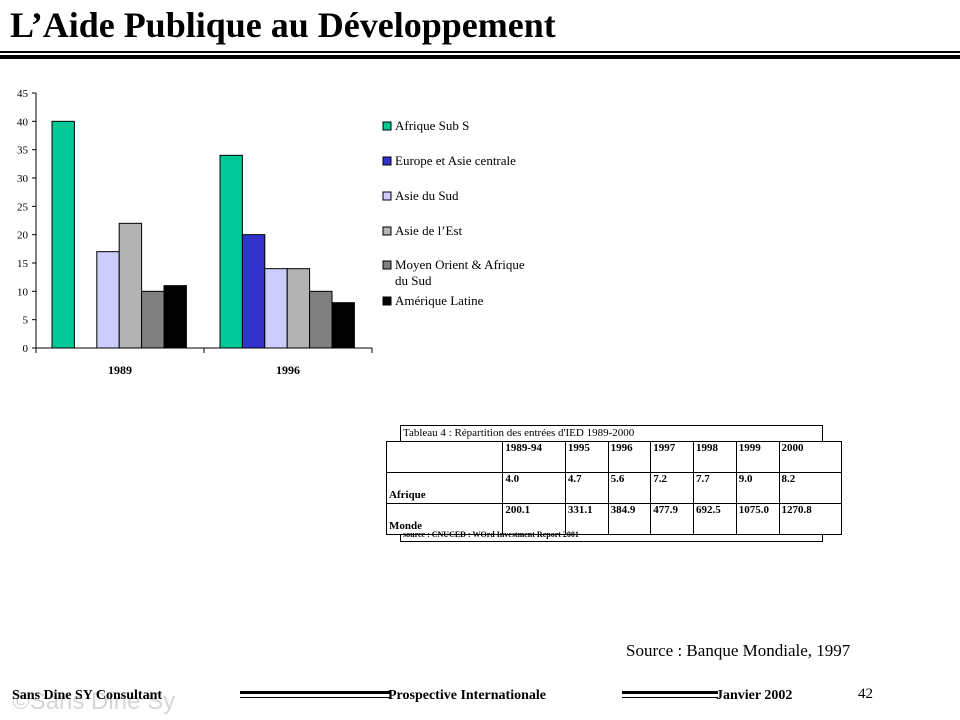  Describe the element at coordinates (413, 280) in the screenshot. I see `legend-label: du Sud` at that location.